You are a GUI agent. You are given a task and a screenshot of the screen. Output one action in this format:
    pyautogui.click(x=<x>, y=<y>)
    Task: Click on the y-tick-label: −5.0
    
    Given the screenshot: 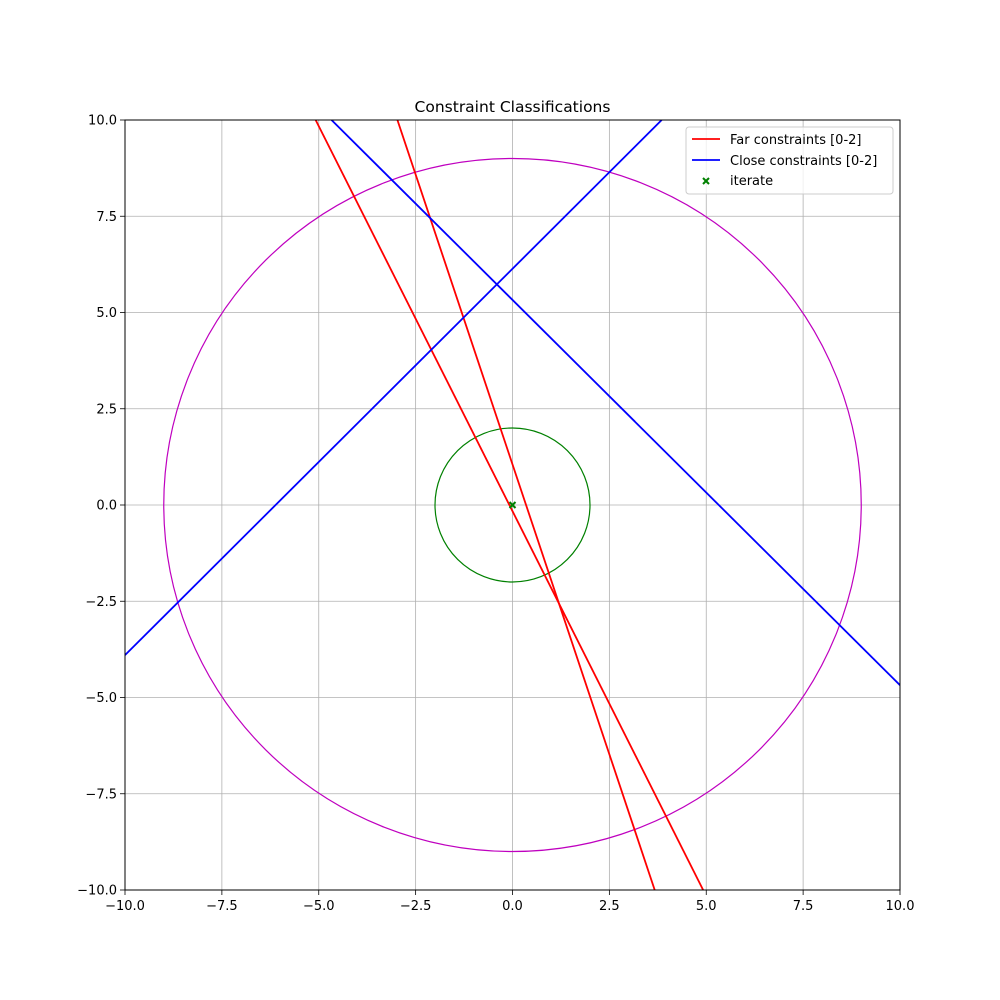 What is the action you would take?
    pyautogui.click(x=101, y=698)
    